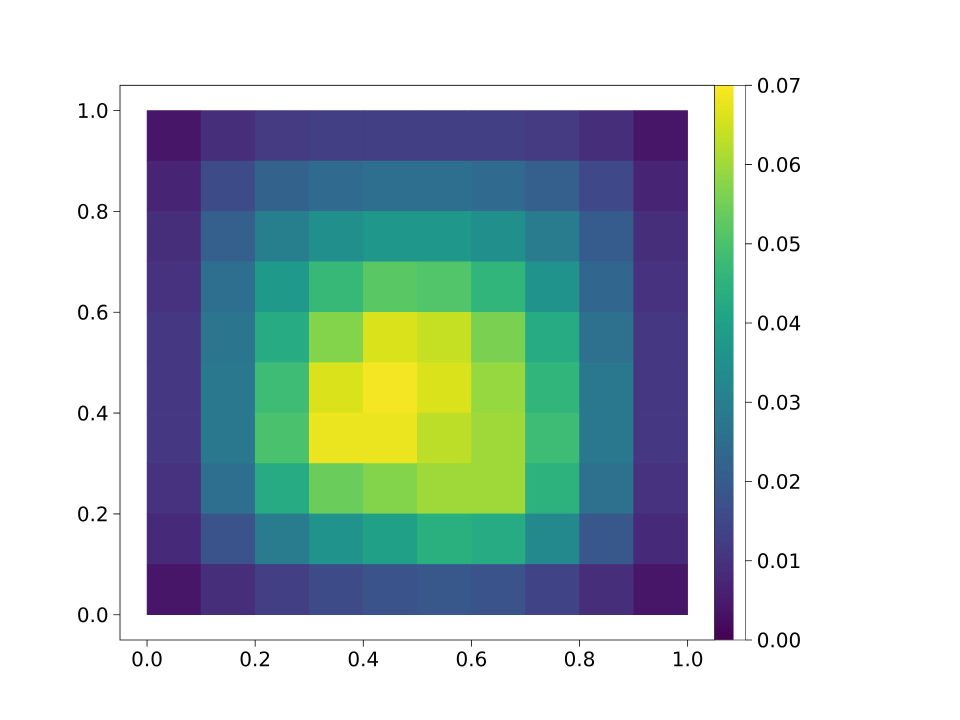 The image size is (960, 720). Describe the element at coordinates (779, 323) in the screenshot. I see `color-bar-label: 0.04` at that location.